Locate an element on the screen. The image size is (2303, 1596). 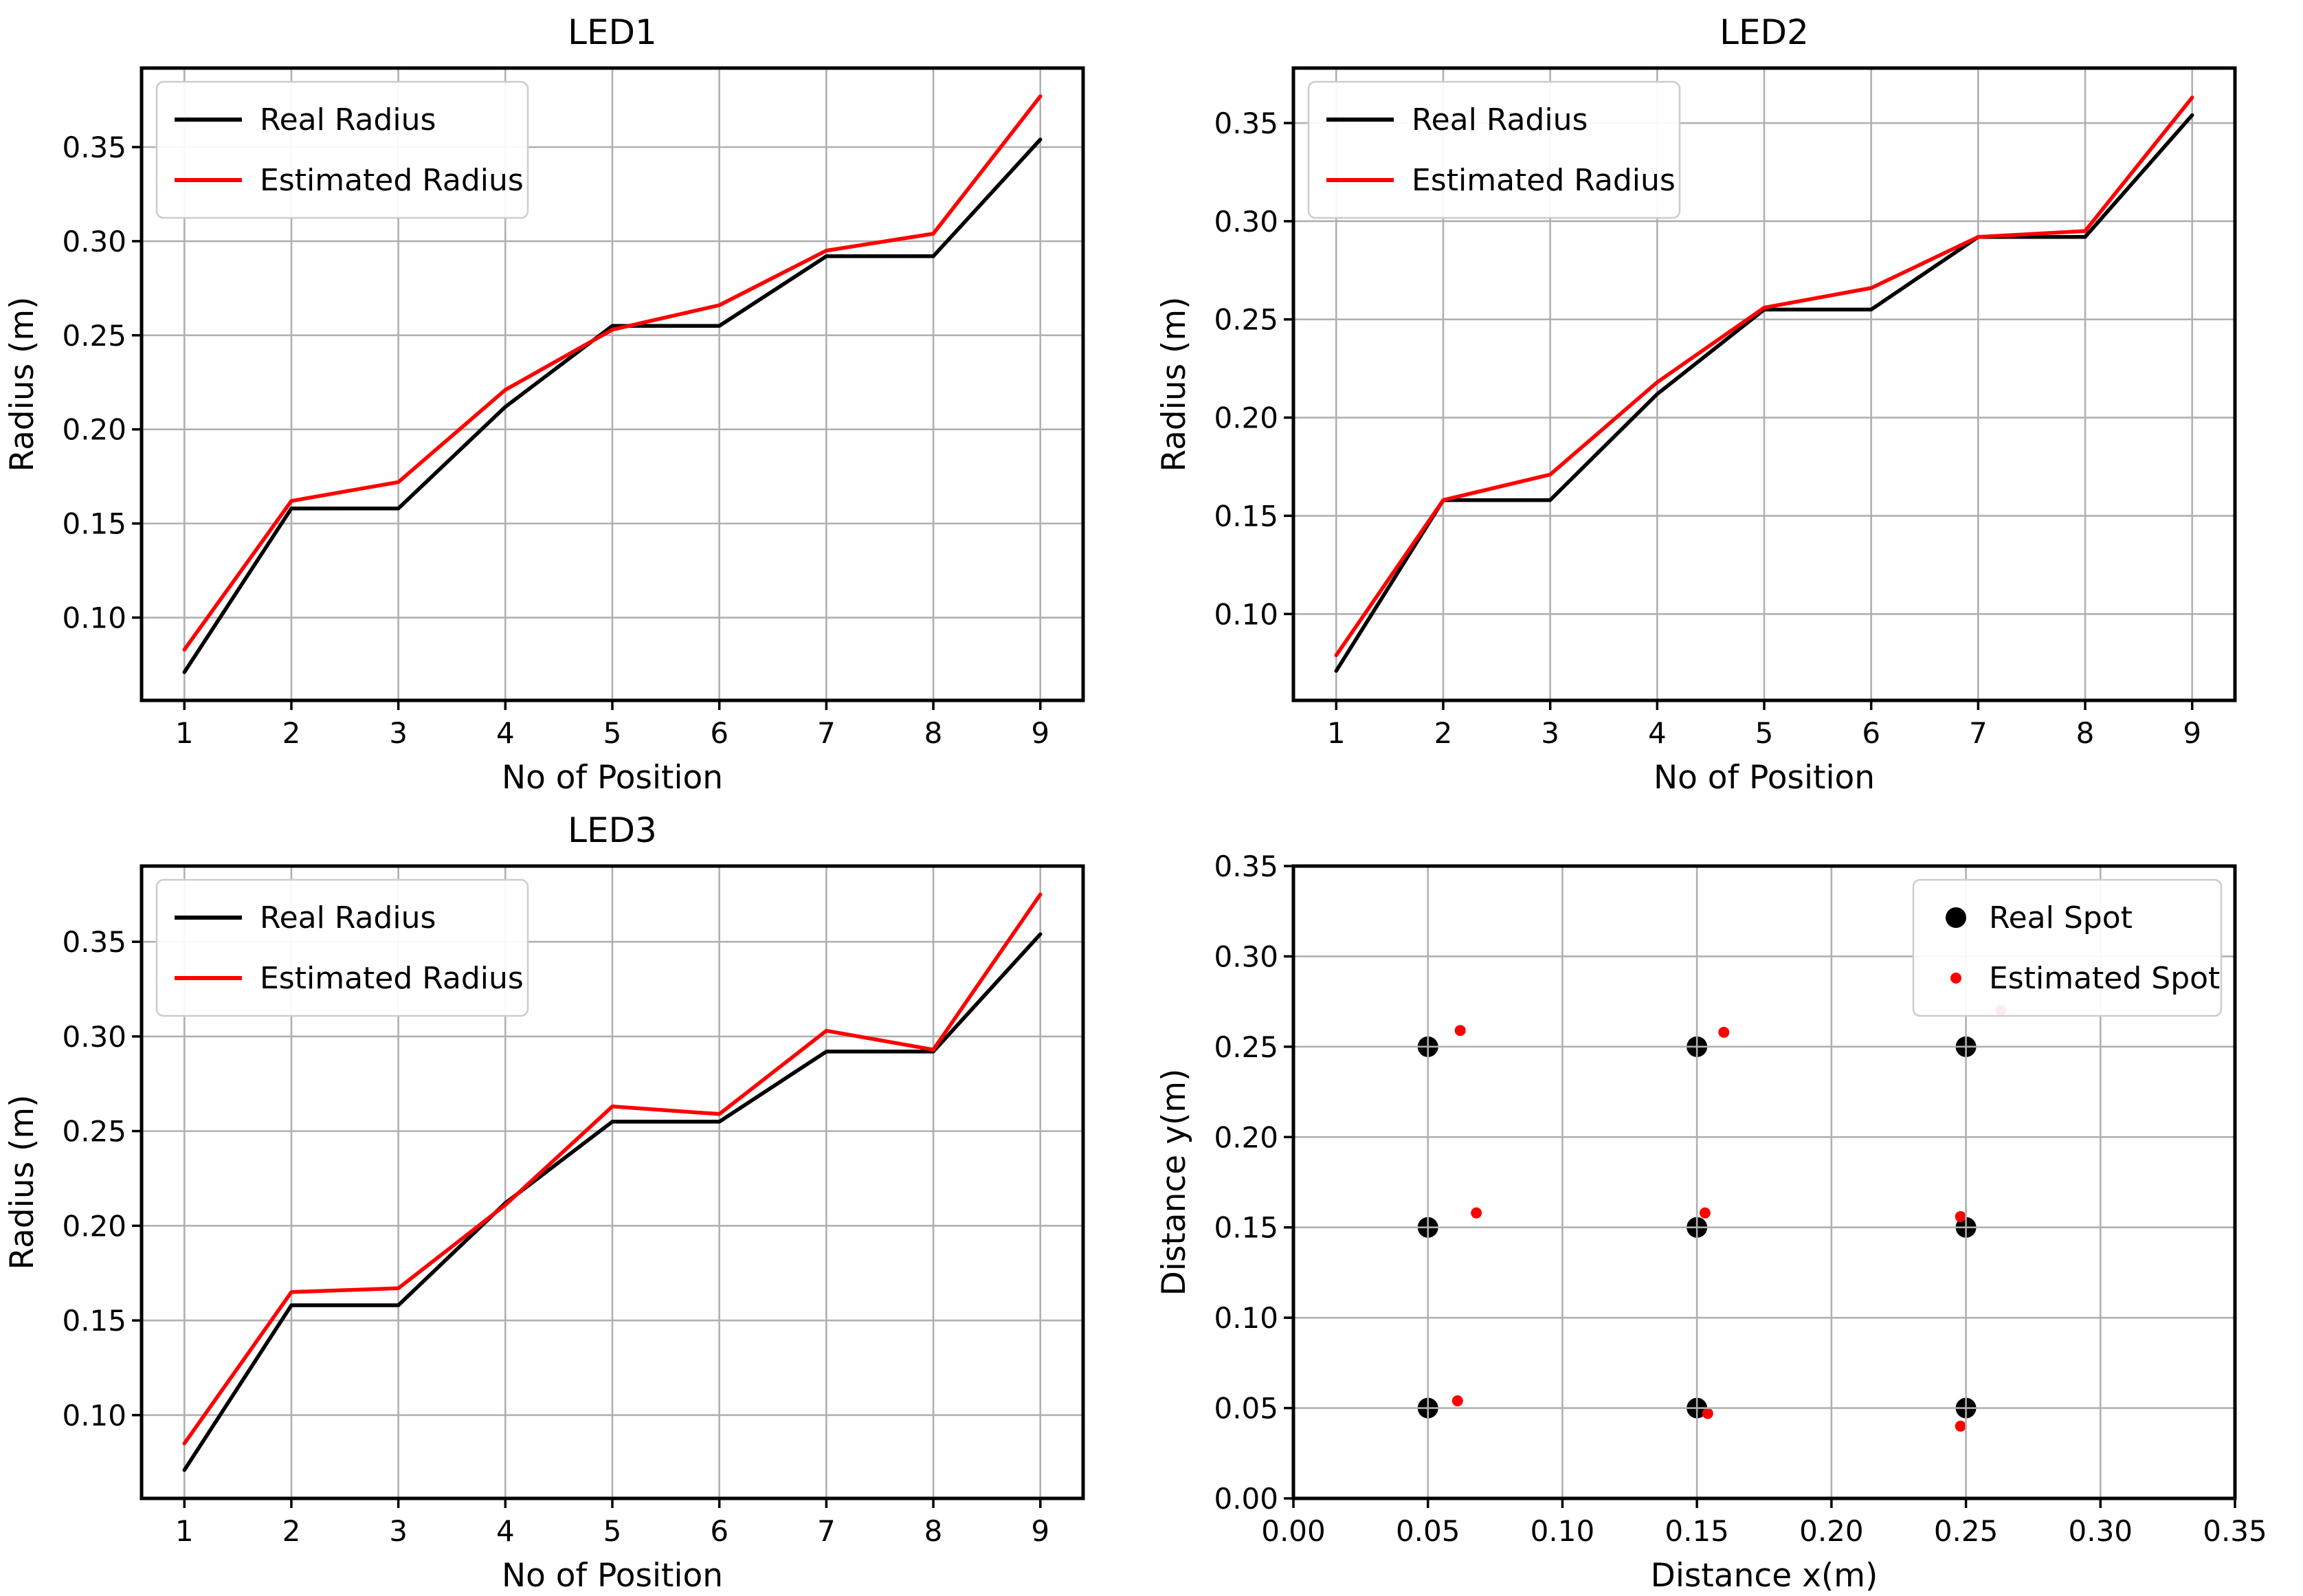
chart-title: LED3 is located at coordinates (612, 830).